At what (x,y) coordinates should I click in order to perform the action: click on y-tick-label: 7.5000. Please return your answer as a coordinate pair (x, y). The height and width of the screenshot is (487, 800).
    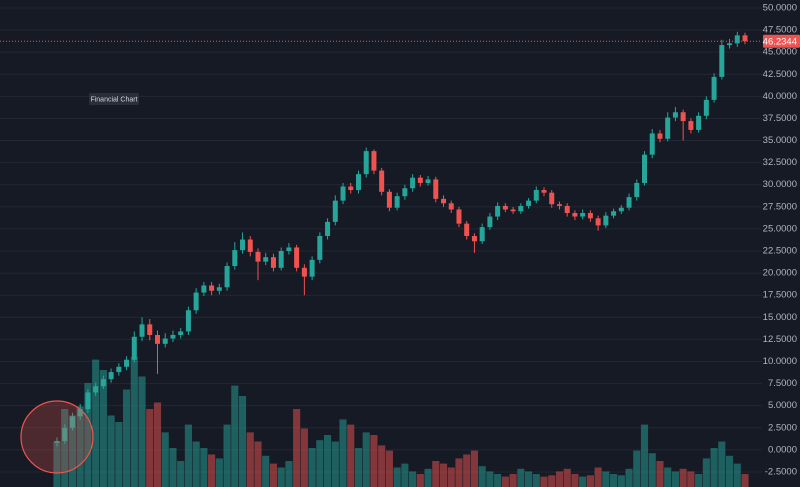
    Looking at the image, I should click on (782, 383).